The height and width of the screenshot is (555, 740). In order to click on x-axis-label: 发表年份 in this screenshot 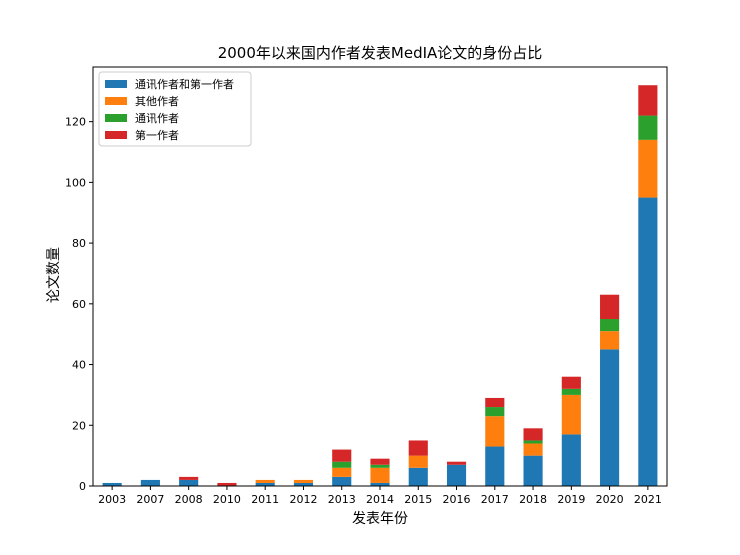, I will do `click(380, 519)`.